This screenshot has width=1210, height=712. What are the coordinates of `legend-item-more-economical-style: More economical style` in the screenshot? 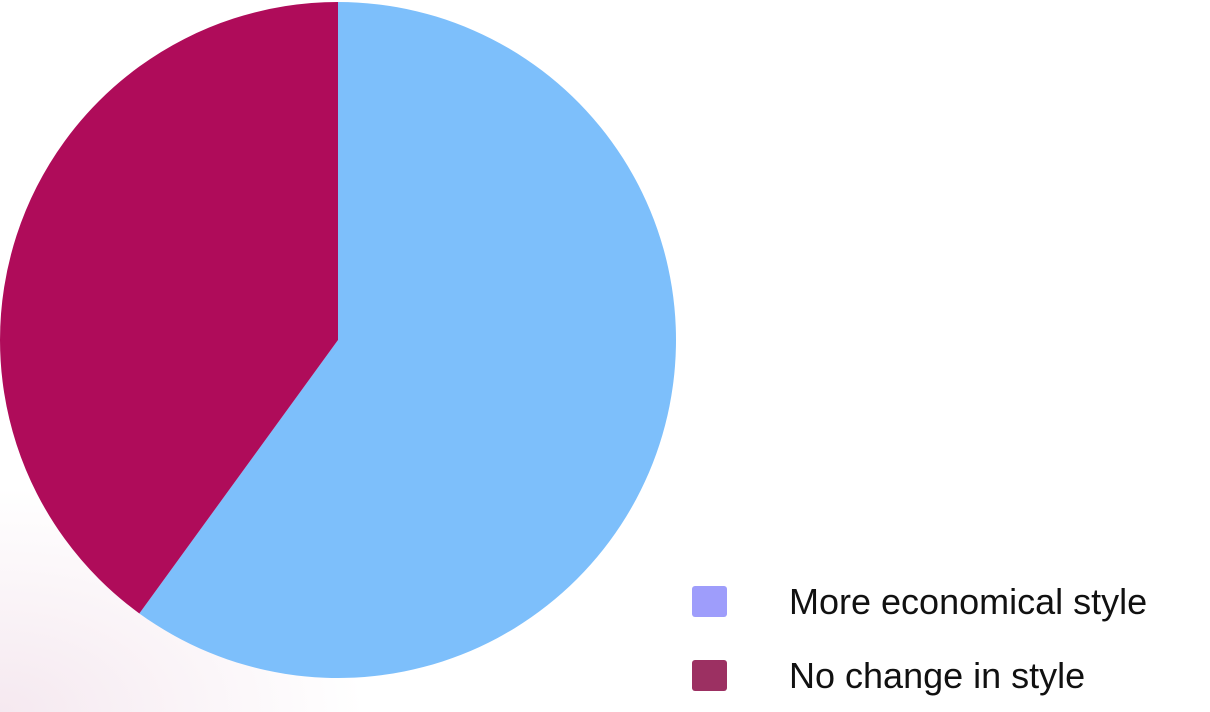 It's located at (949, 615).